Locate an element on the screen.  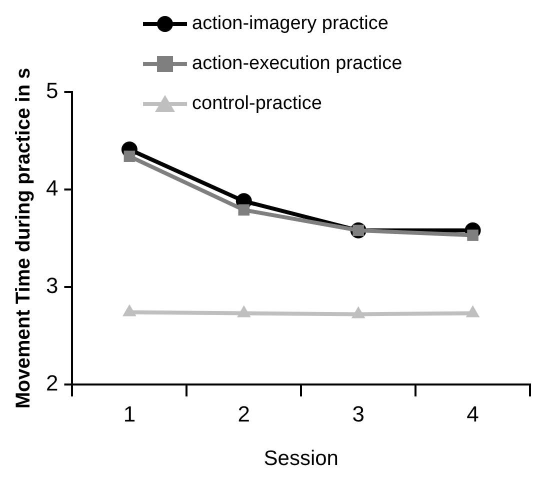
legend-label: action-imagery practice is located at coordinates (290, 24).